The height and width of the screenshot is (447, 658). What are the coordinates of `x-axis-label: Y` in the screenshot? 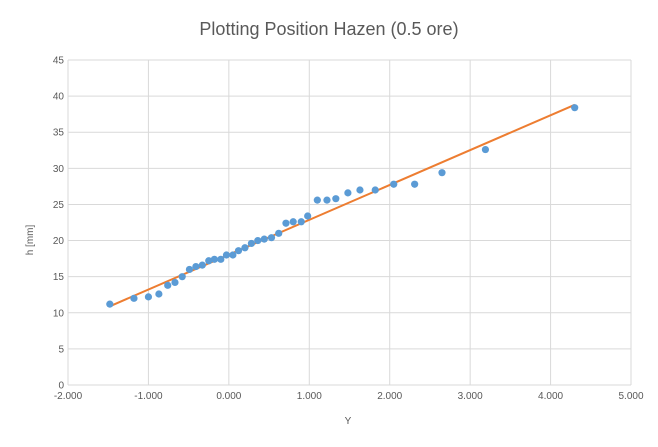 It's located at (348, 421).